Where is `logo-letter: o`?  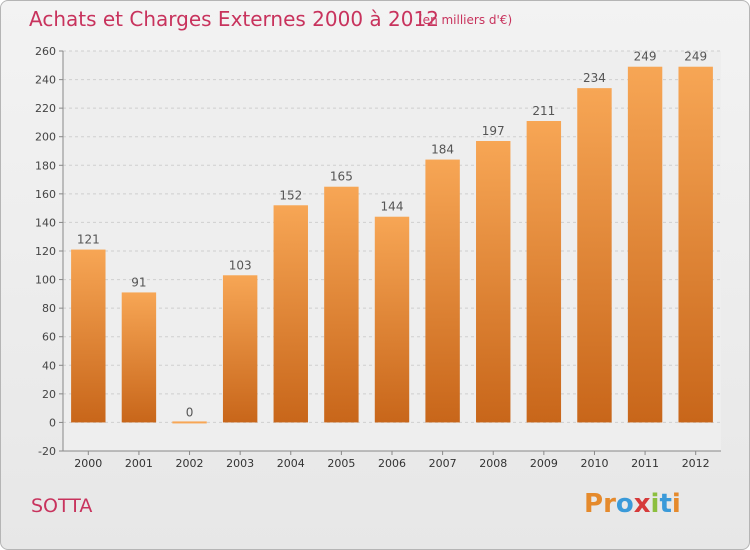
logo-letter: o is located at coordinates (624, 504).